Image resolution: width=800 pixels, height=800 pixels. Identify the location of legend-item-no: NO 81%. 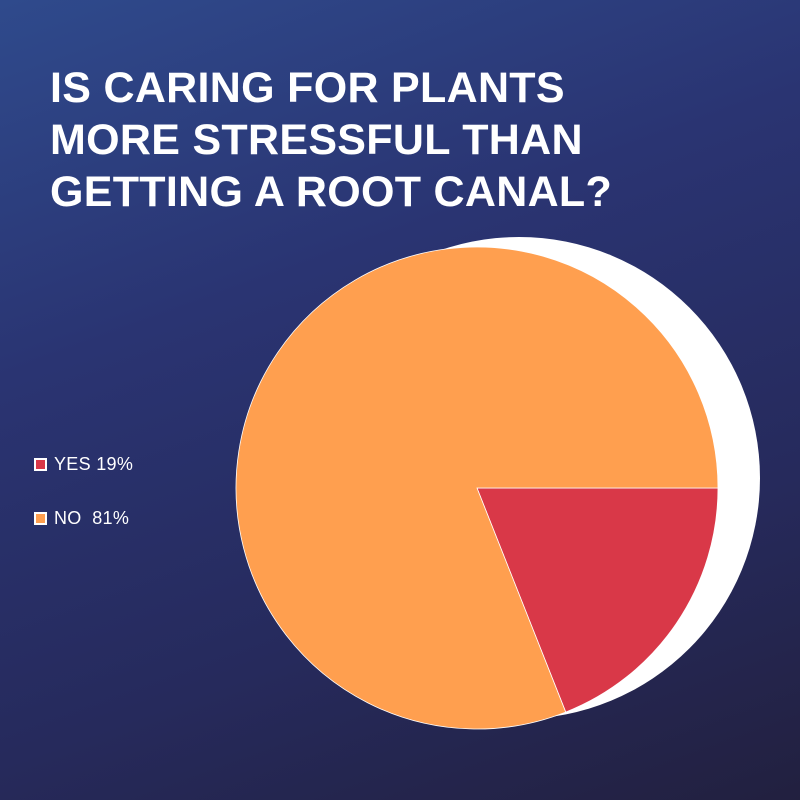
(83, 518).